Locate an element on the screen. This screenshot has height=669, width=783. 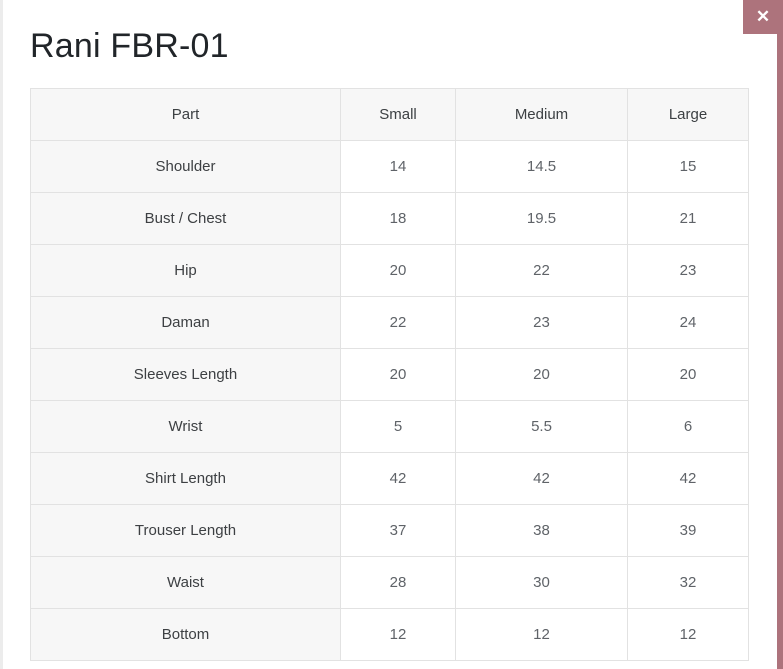
part-cell: Wrist is located at coordinates (185, 426).